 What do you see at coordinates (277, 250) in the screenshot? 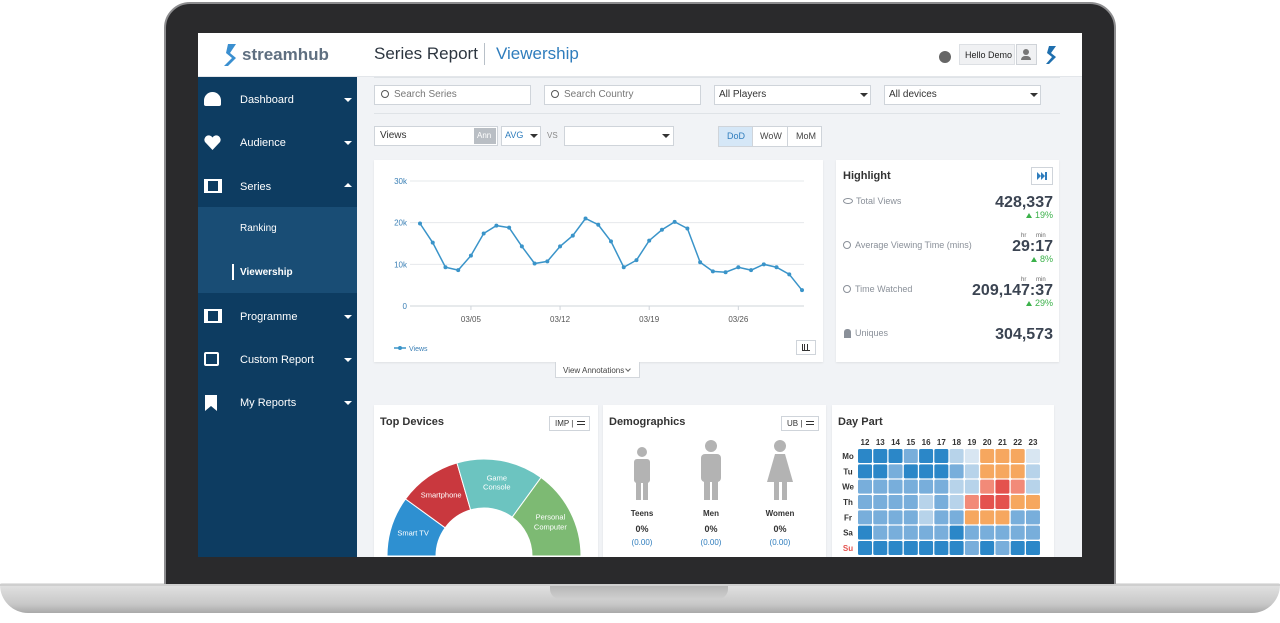
I see `submenu` at bounding box center [277, 250].